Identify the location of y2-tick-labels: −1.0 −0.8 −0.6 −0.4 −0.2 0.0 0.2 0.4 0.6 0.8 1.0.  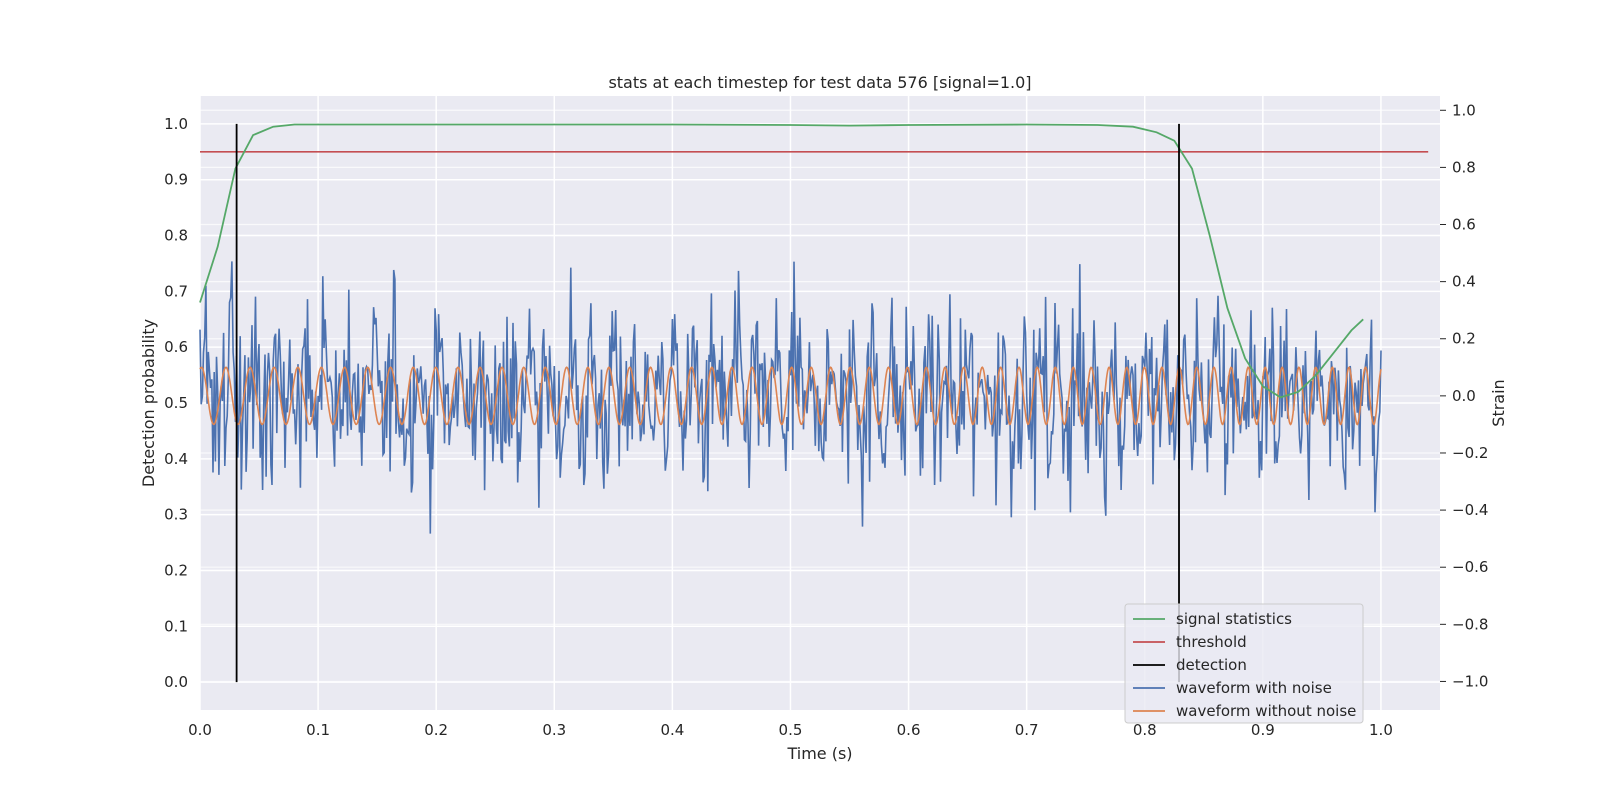
(1464, 395).